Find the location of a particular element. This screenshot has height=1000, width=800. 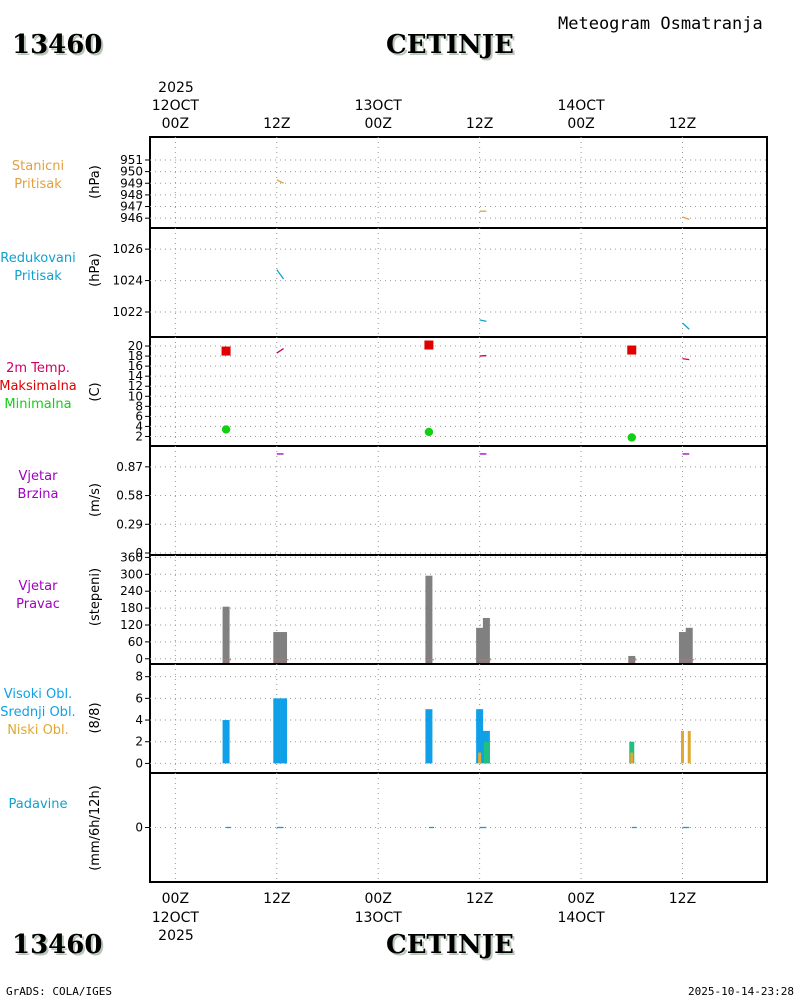

station-id-bottom: 13460 is located at coordinates (57, 945).